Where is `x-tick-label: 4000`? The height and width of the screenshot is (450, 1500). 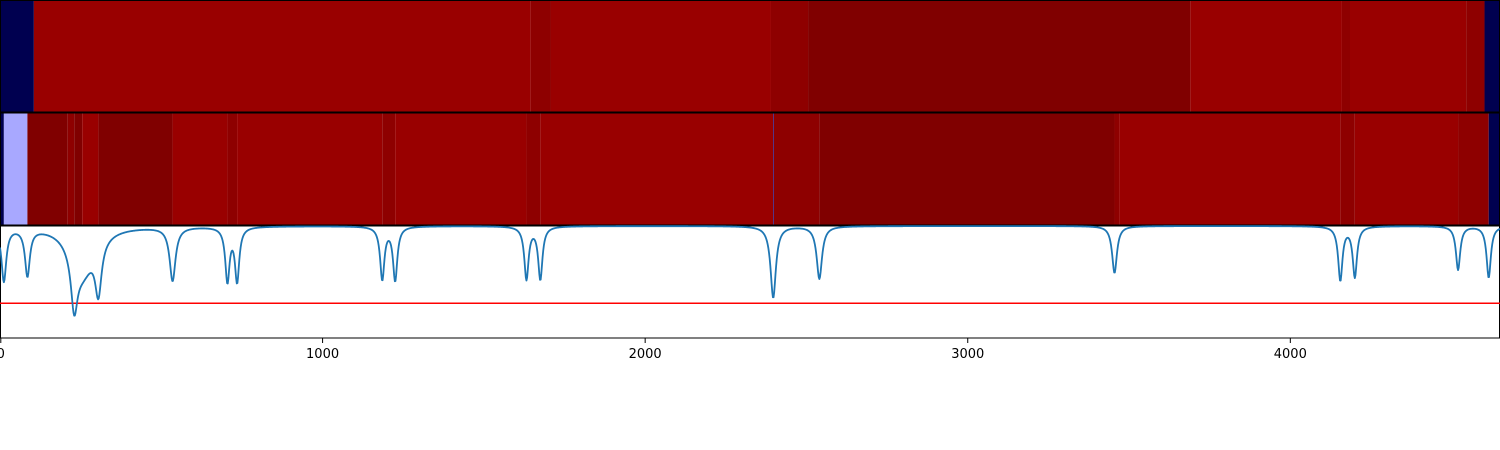
x-tick-label: 4000 is located at coordinates (1290, 354).